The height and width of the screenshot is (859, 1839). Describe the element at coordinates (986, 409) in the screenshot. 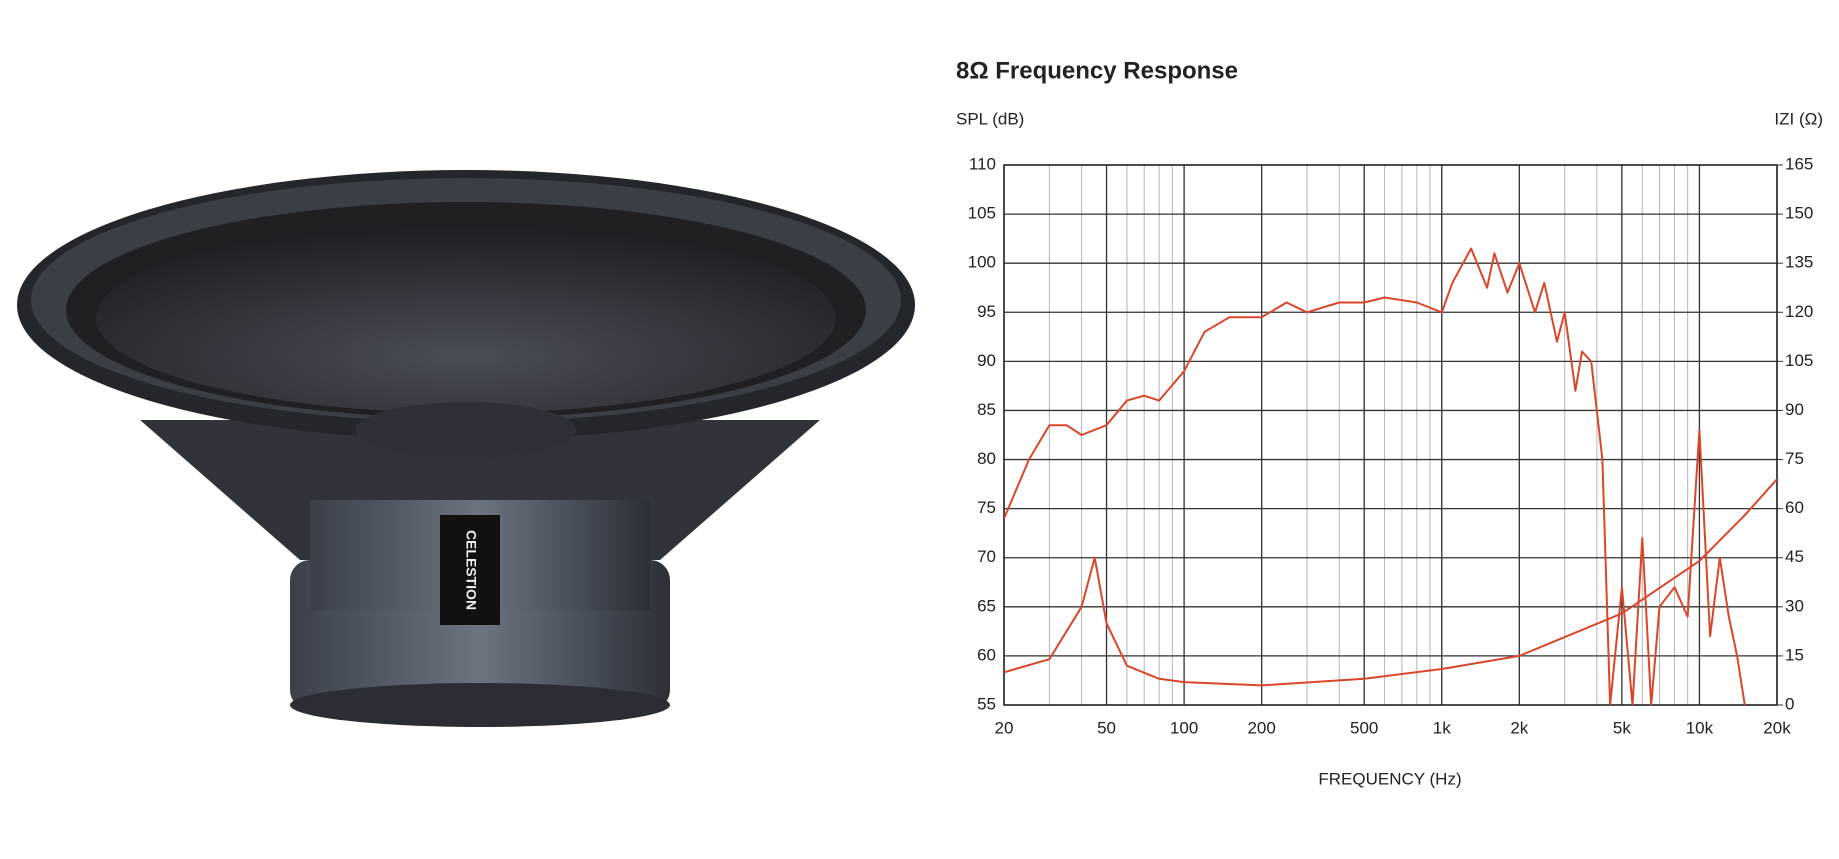

I see `y-tick-label: 85` at that location.